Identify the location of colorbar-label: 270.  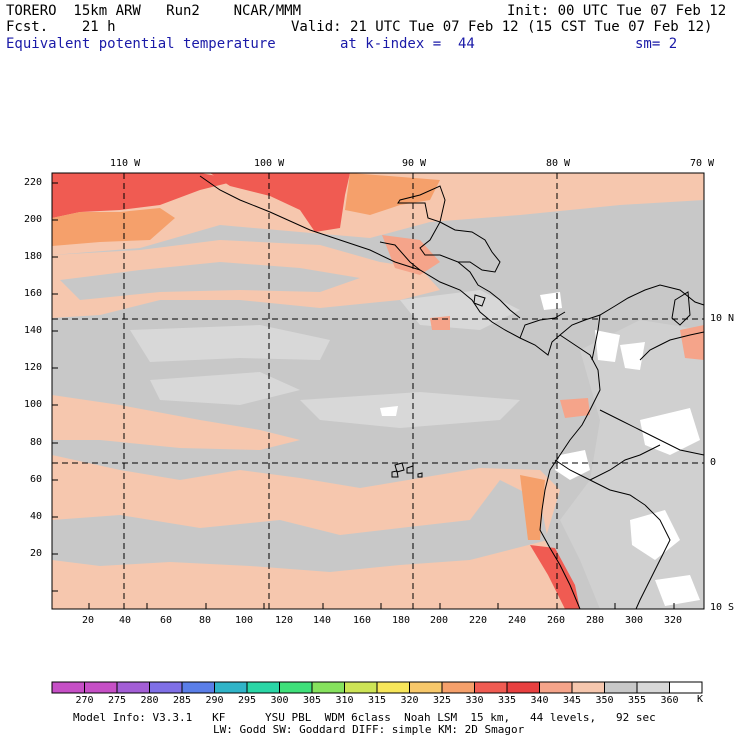
(84, 700).